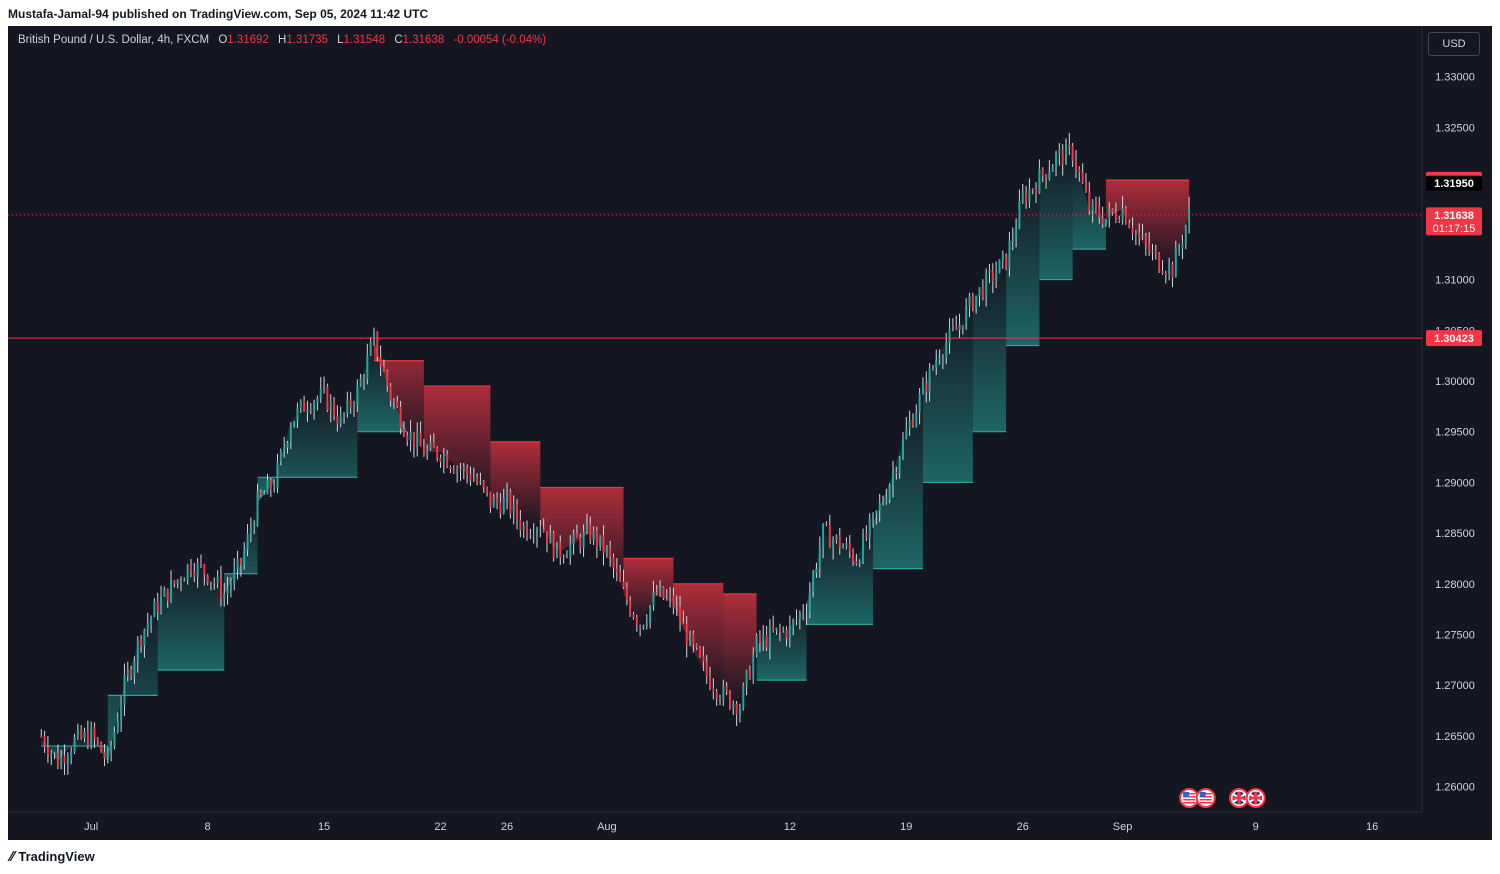 Image resolution: width=1500 pixels, height=874 pixels. What do you see at coordinates (1455, 686) in the screenshot?
I see `y-tick-label: 1.27000` at bounding box center [1455, 686].